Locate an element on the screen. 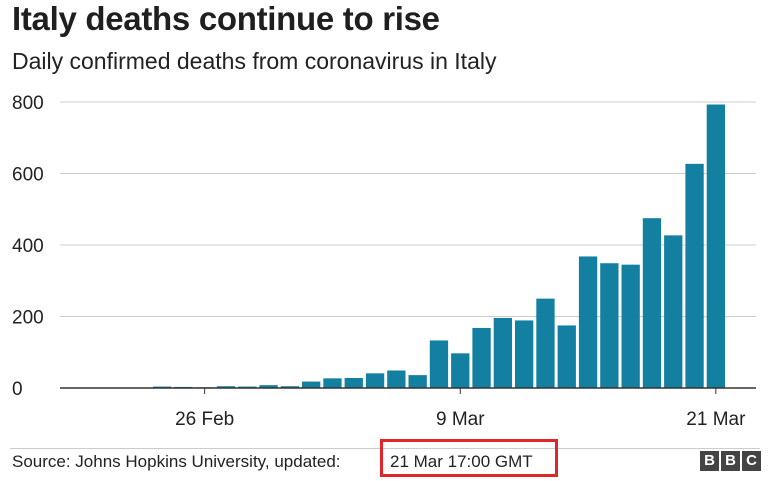 The width and height of the screenshot is (772, 481). x-tick-label: 26 Feb is located at coordinates (204, 419).